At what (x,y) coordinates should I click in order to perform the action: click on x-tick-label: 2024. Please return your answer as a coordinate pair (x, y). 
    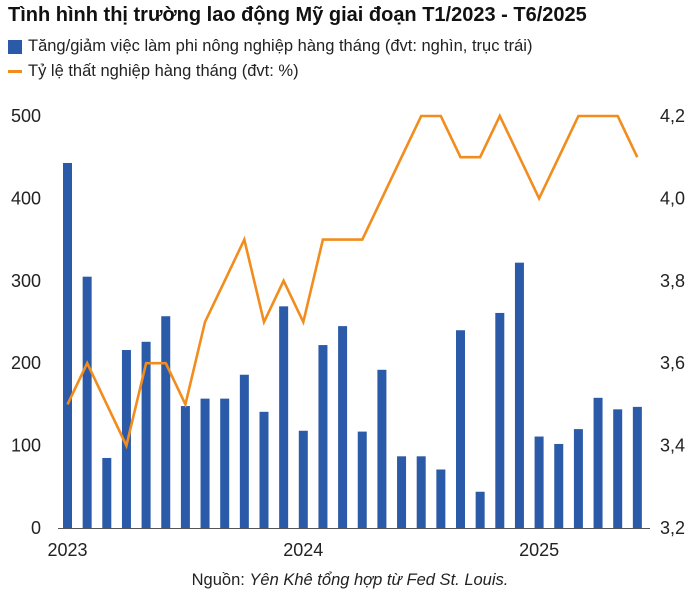
    Looking at the image, I should click on (303, 550).